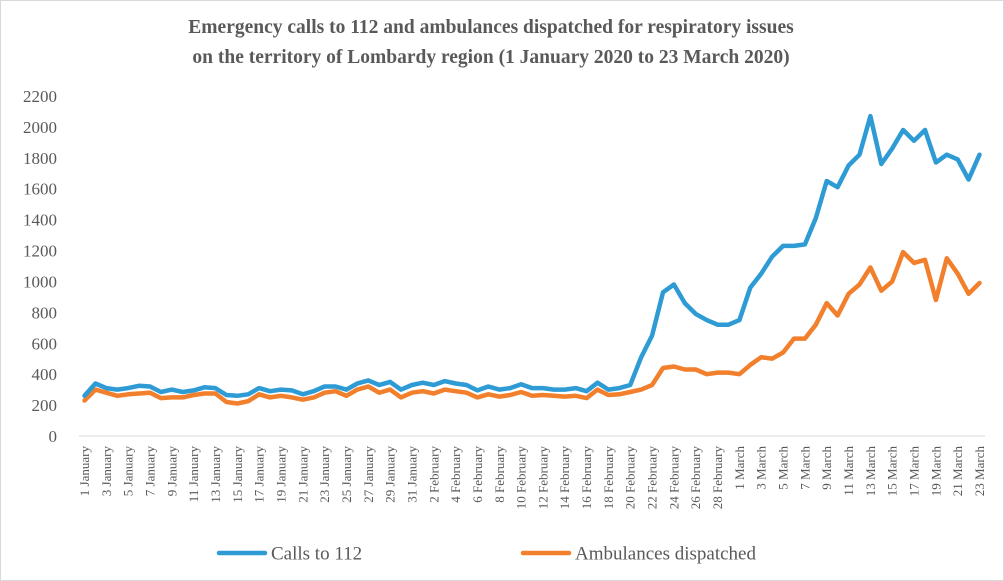  Describe the element at coordinates (673, 478) in the screenshot. I see `x-tick-label: 24 February` at that location.